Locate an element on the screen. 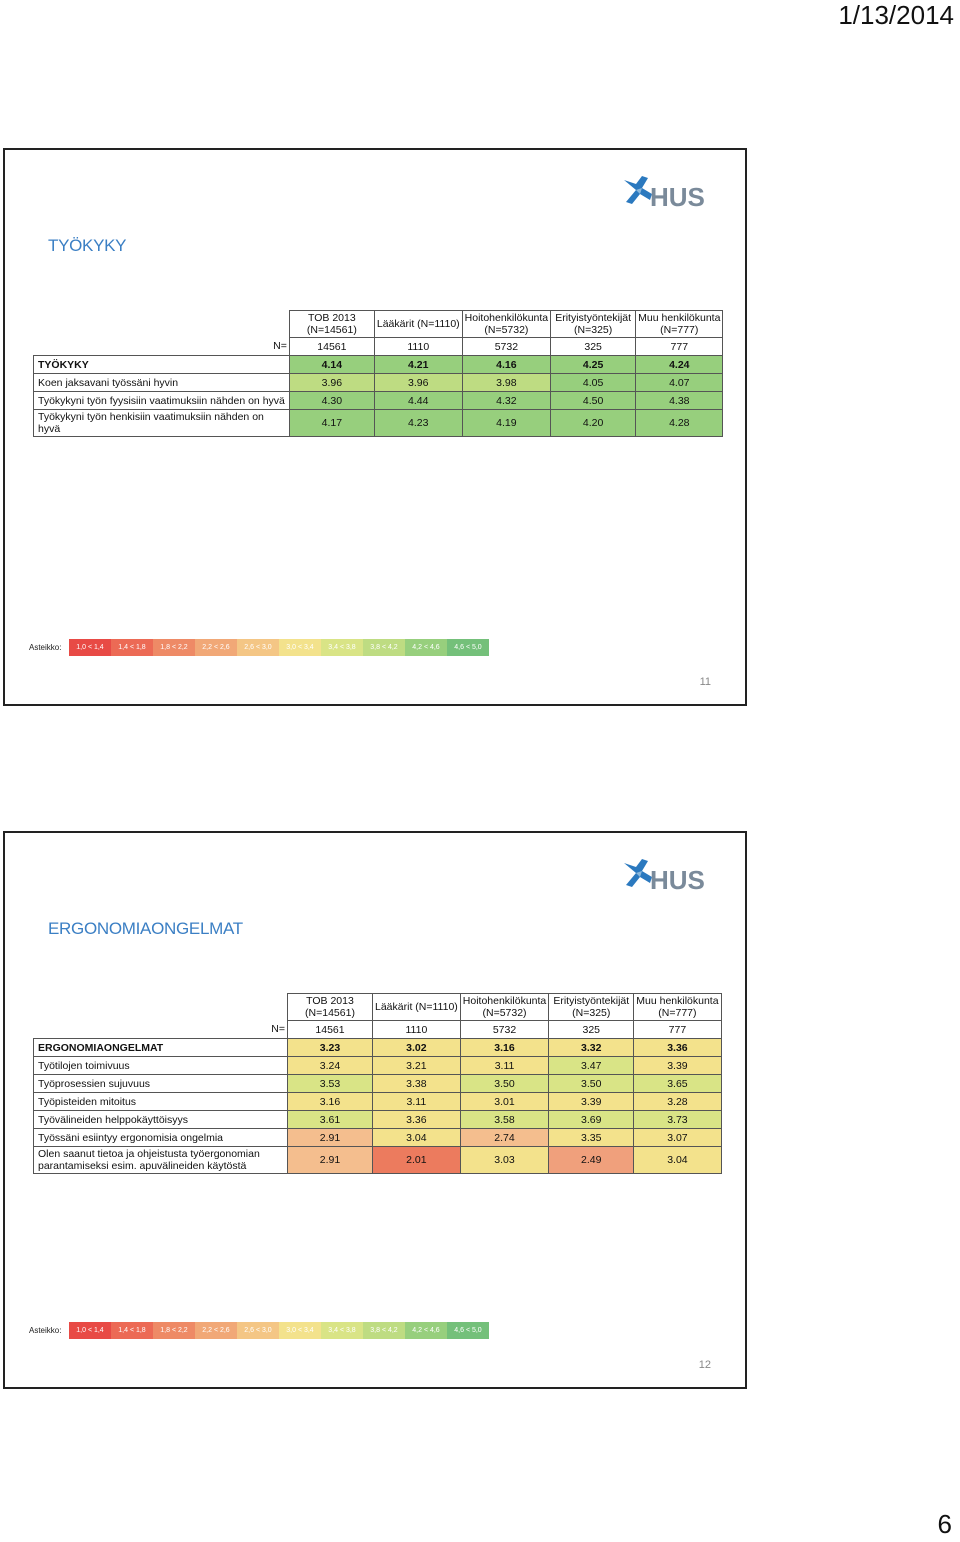 This screenshot has height=1542, width=960. row-label: TYÖKYKY is located at coordinates (161, 364).